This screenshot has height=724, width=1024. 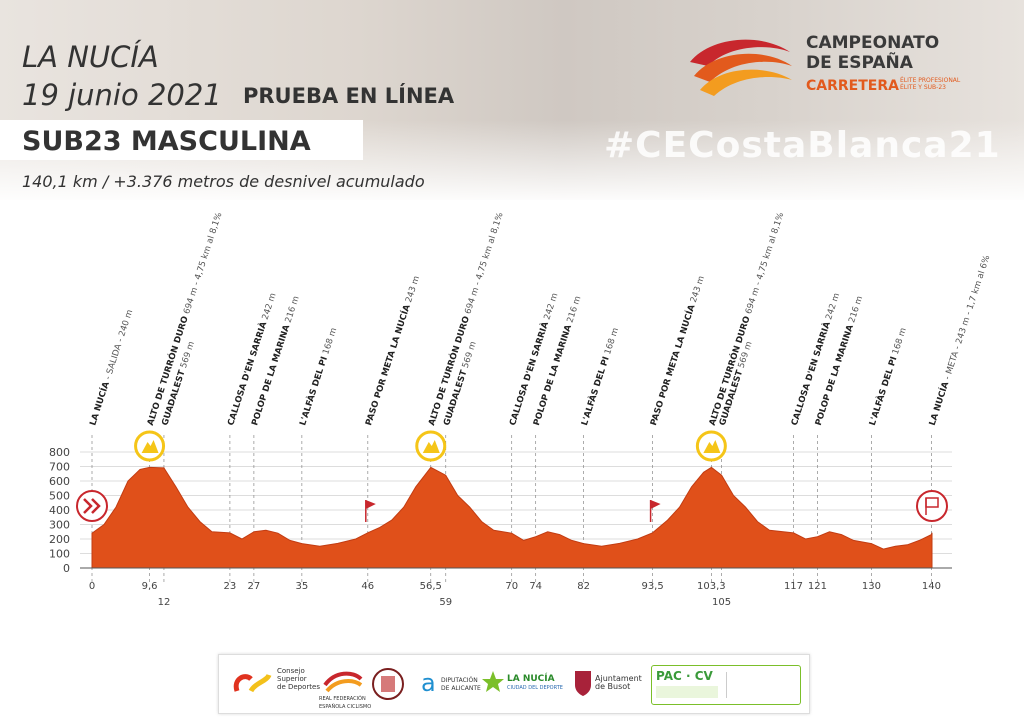 I want to click on waypoint-label: LA NUCÍA - SALIDA - 240 m, so click(x=110, y=367).